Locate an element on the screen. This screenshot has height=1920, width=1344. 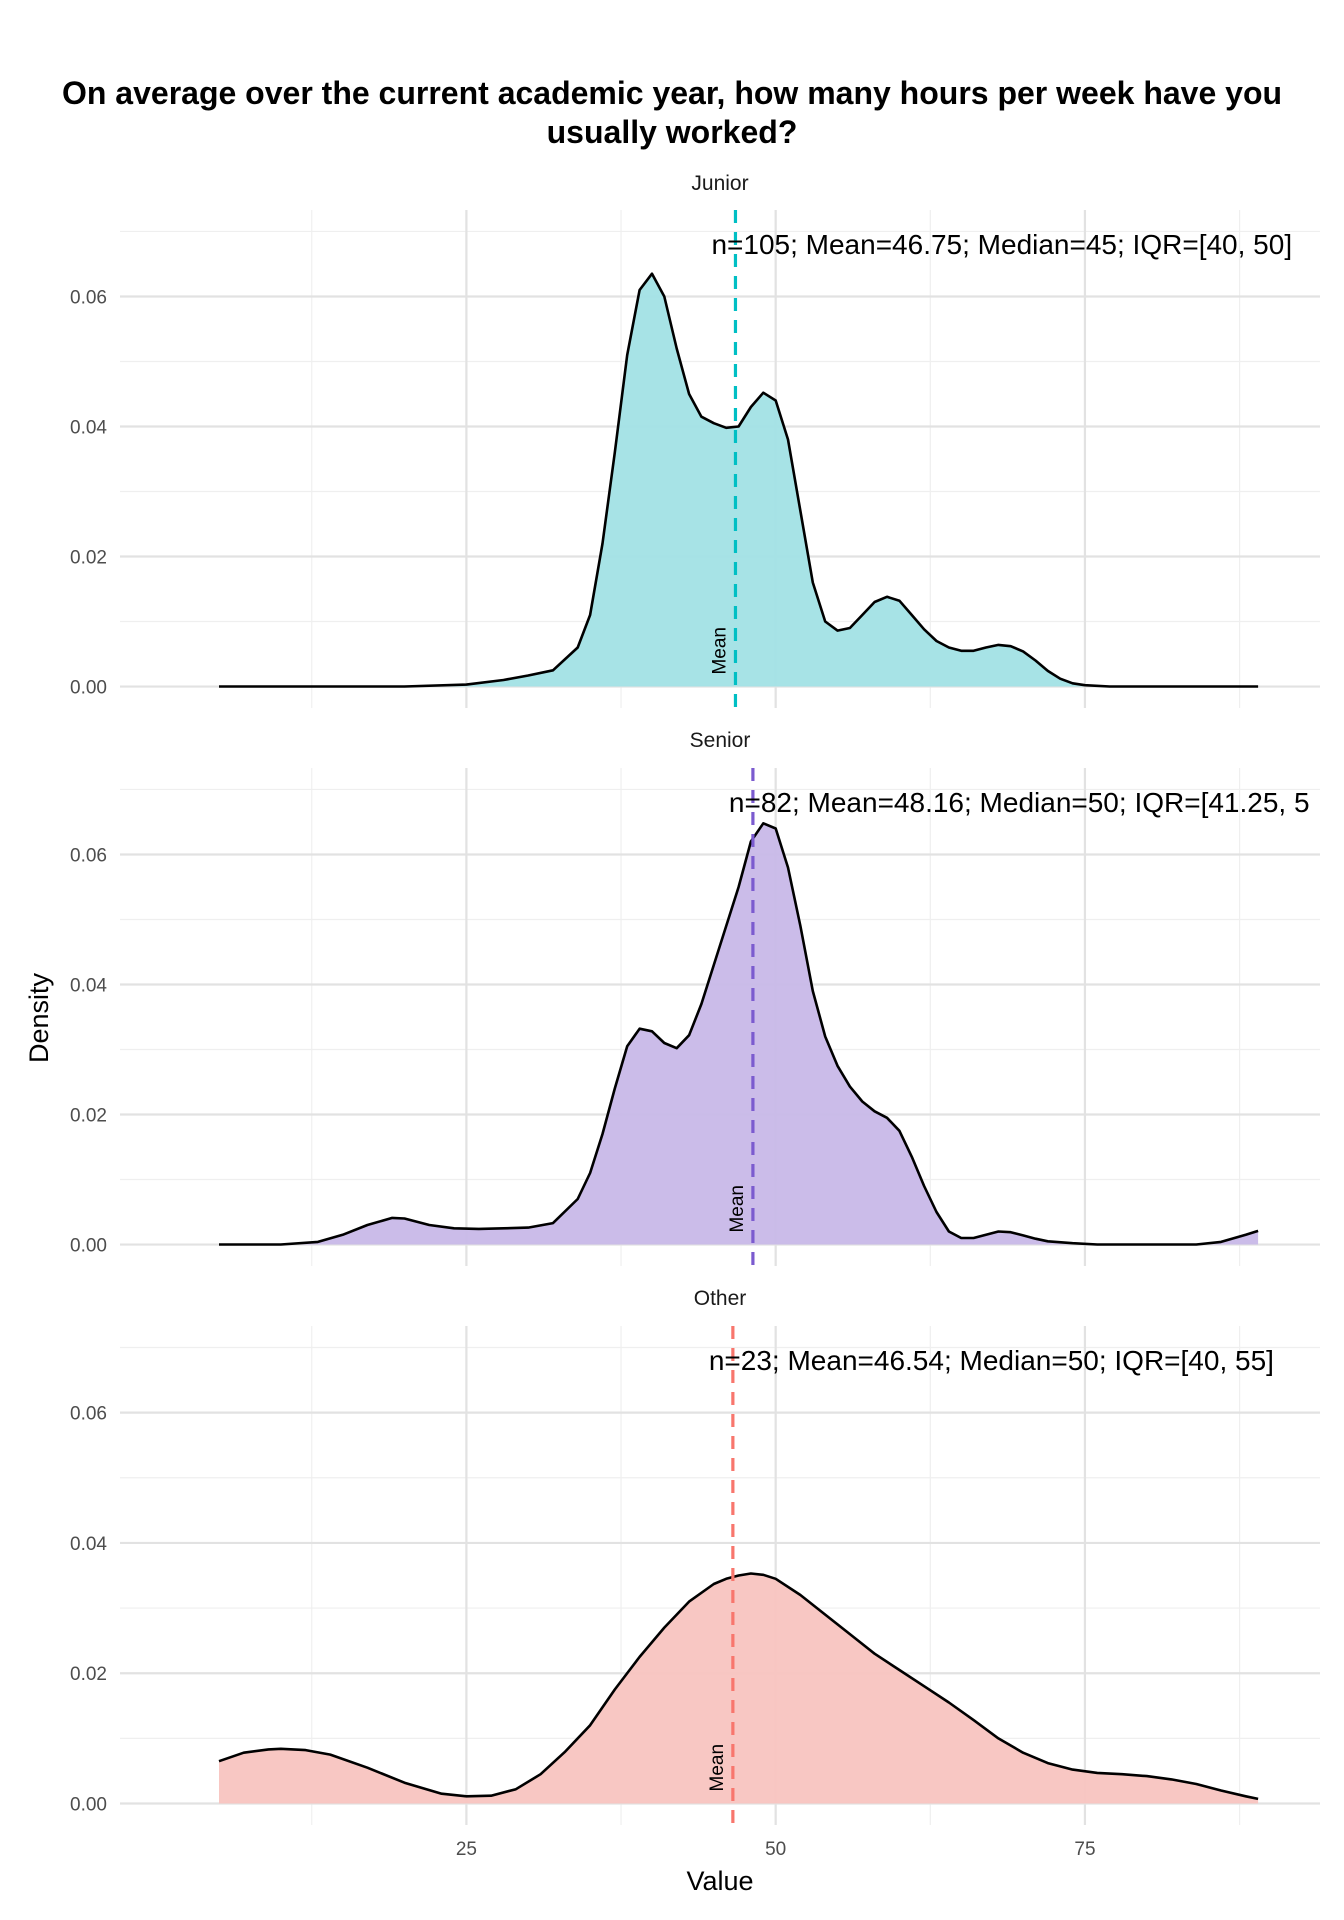
density-line-other is located at coordinates (738, 1686).